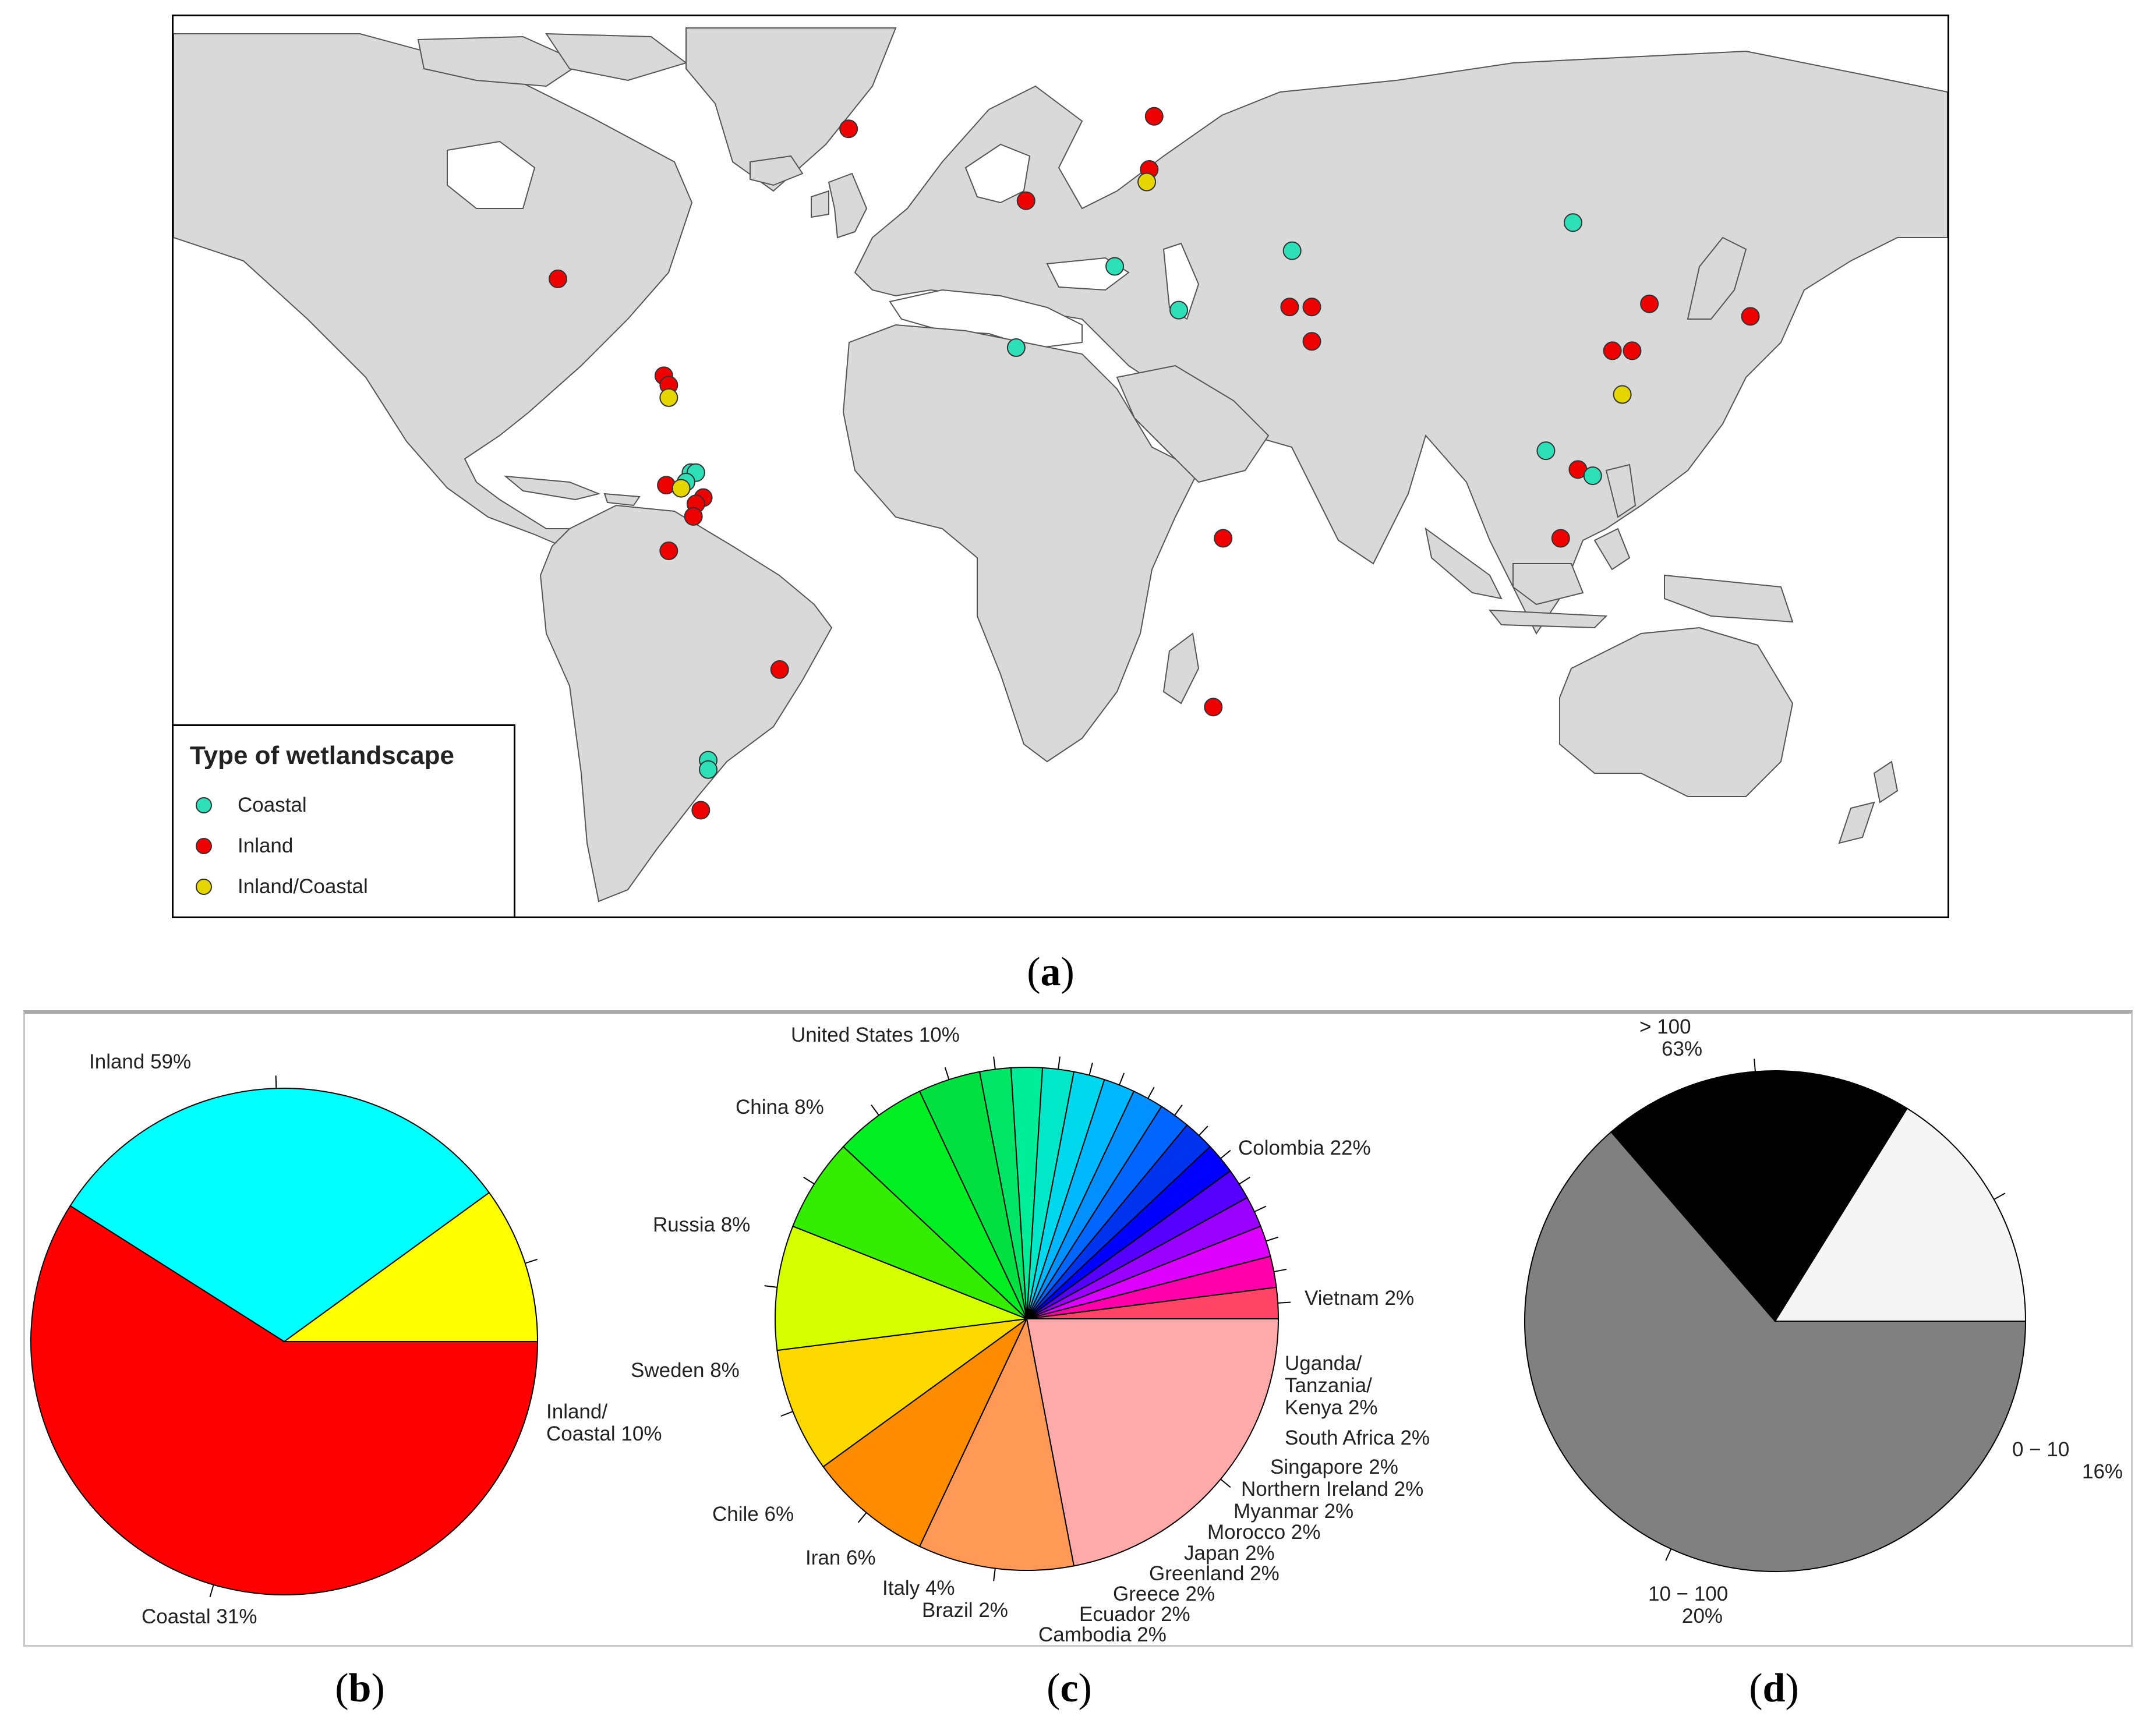 The image size is (2156, 1727). Describe the element at coordinates (1068, 972) in the screenshot. I see `caption-a-close: )` at that location.